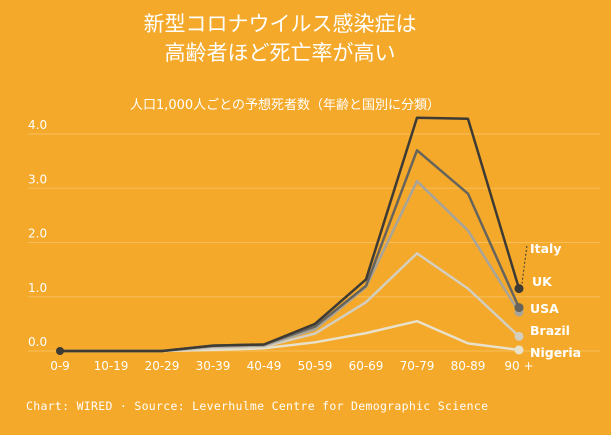  I want to click on x-tick-label: 10-19, so click(111, 366).